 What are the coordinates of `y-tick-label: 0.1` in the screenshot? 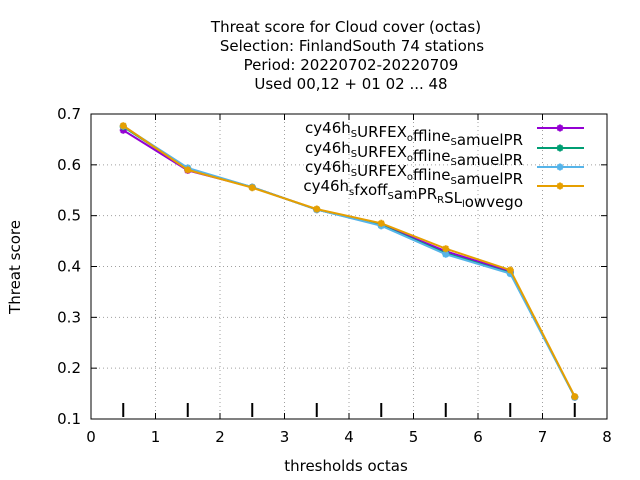 It's located at (69, 419).